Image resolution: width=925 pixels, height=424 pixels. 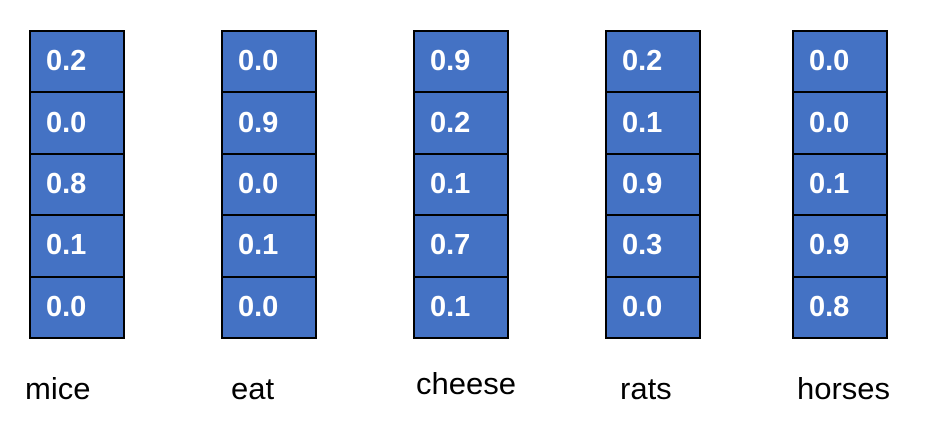 What do you see at coordinates (461, 245) in the screenshot?
I see `vector-cell: 0.7` at bounding box center [461, 245].